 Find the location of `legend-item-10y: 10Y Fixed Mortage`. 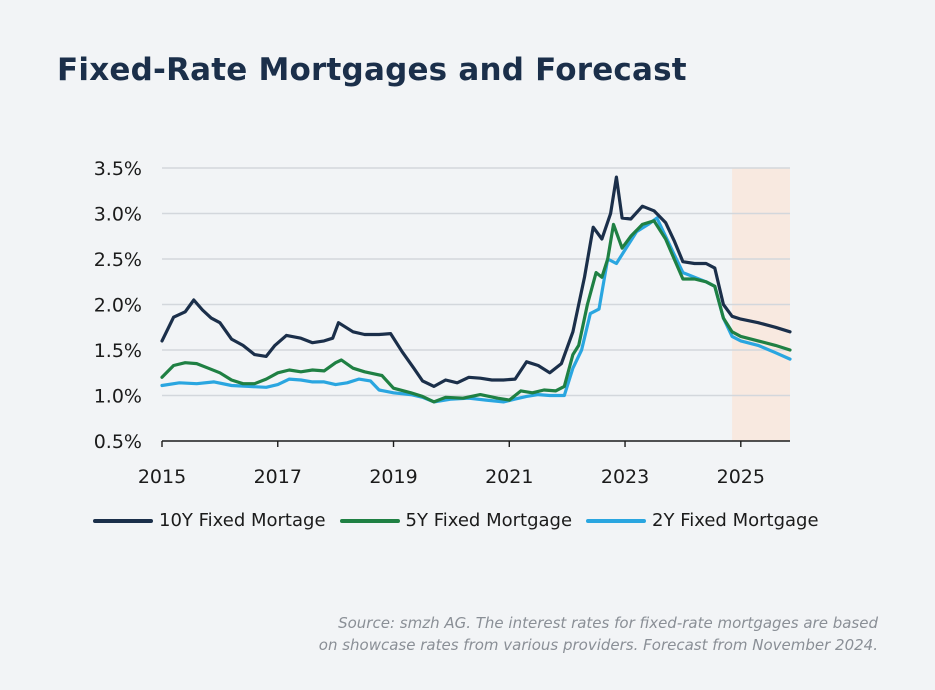

legend-item-10y: 10Y Fixed Mortage is located at coordinates (209, 520).